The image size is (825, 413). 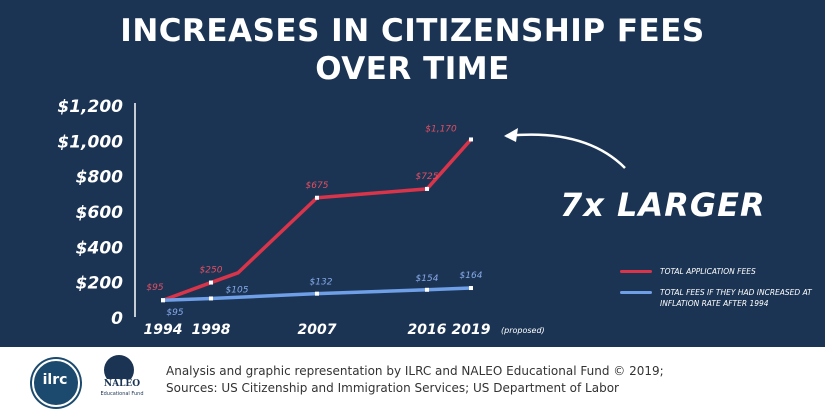 I want to click on title-line-1: INCREASES IN CITIZENSHIP FEES, so click(x=412, y=31).